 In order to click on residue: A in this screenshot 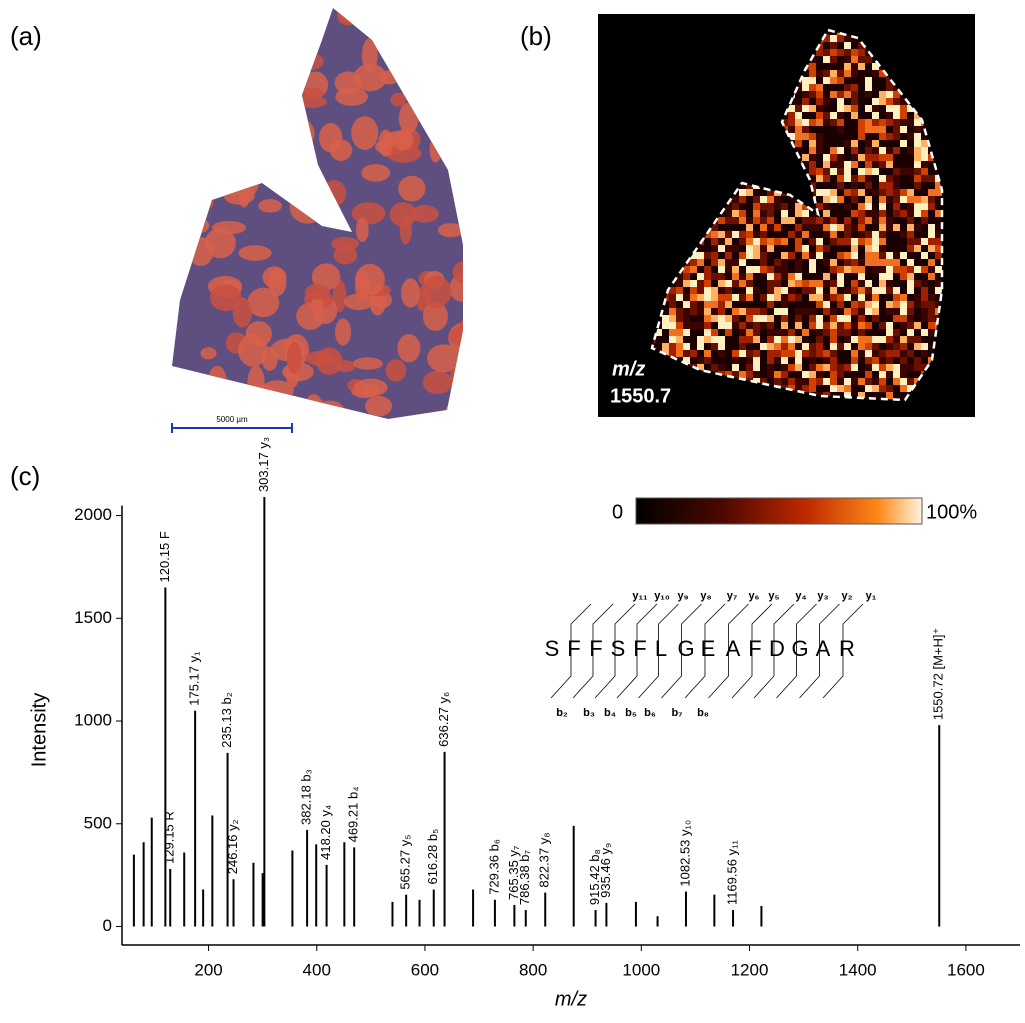, I will do `click(823, 648)`.